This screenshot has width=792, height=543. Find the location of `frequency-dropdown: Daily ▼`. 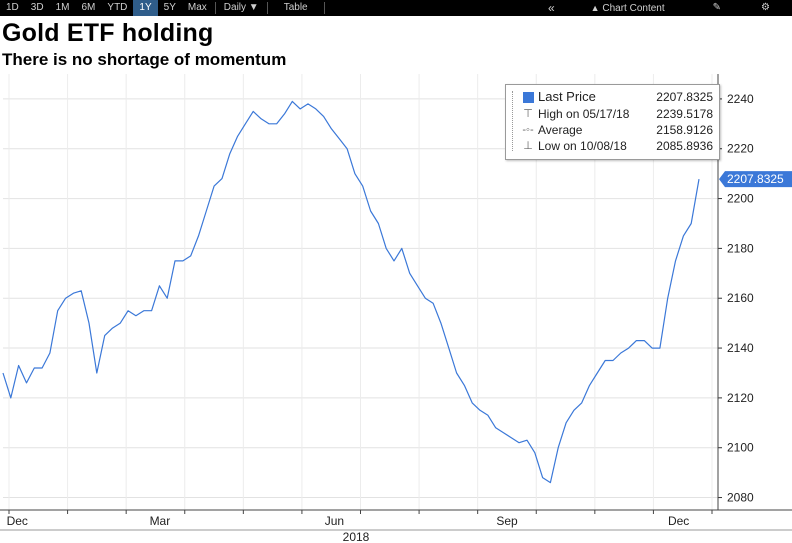

frequency-dropdown: Daily ▼ is located at coordinates (241, 8).